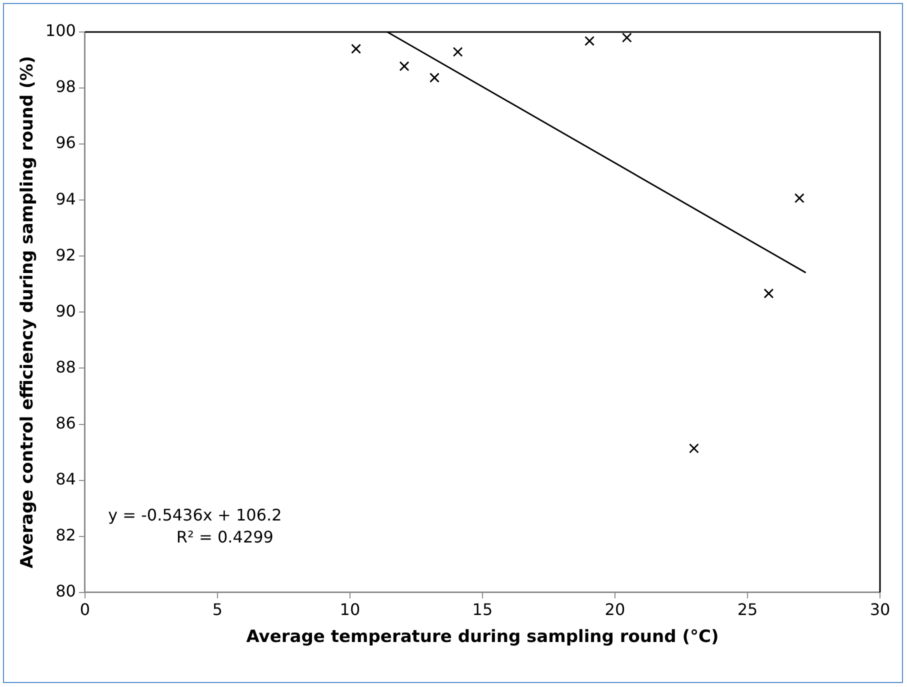 The image size is (907, 687). Describe the element at coordinates (482, 610) in the screenshot. I see `x-tick-label: 15` at that location.